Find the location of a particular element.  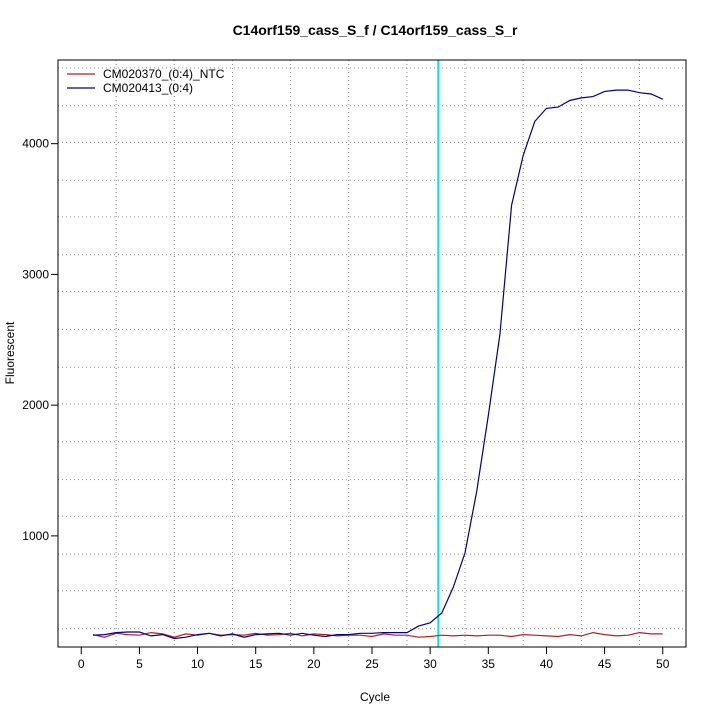

chart-title: C14orf159_cass_S_f / C14orf159_cass_S_r is located at coordinates (375, 30).